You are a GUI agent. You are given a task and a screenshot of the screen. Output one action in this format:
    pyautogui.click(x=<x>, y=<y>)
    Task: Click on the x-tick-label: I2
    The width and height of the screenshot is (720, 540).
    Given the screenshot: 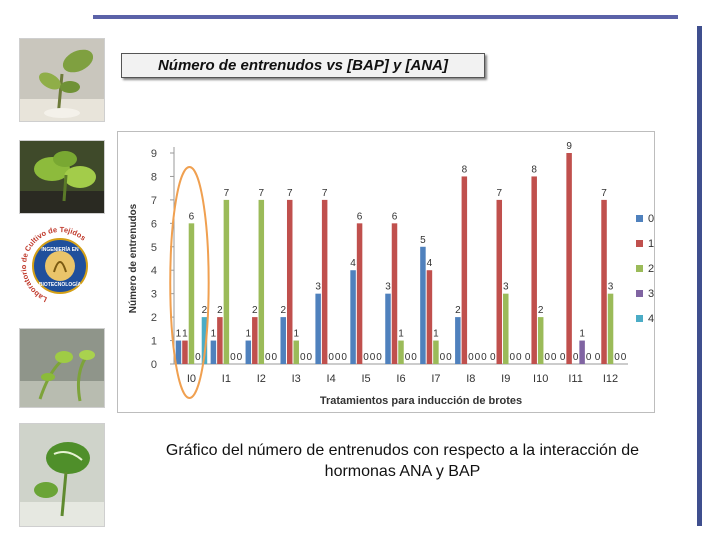 What is the action you would take?
    pyautogui.click(x=261, y=379)
    